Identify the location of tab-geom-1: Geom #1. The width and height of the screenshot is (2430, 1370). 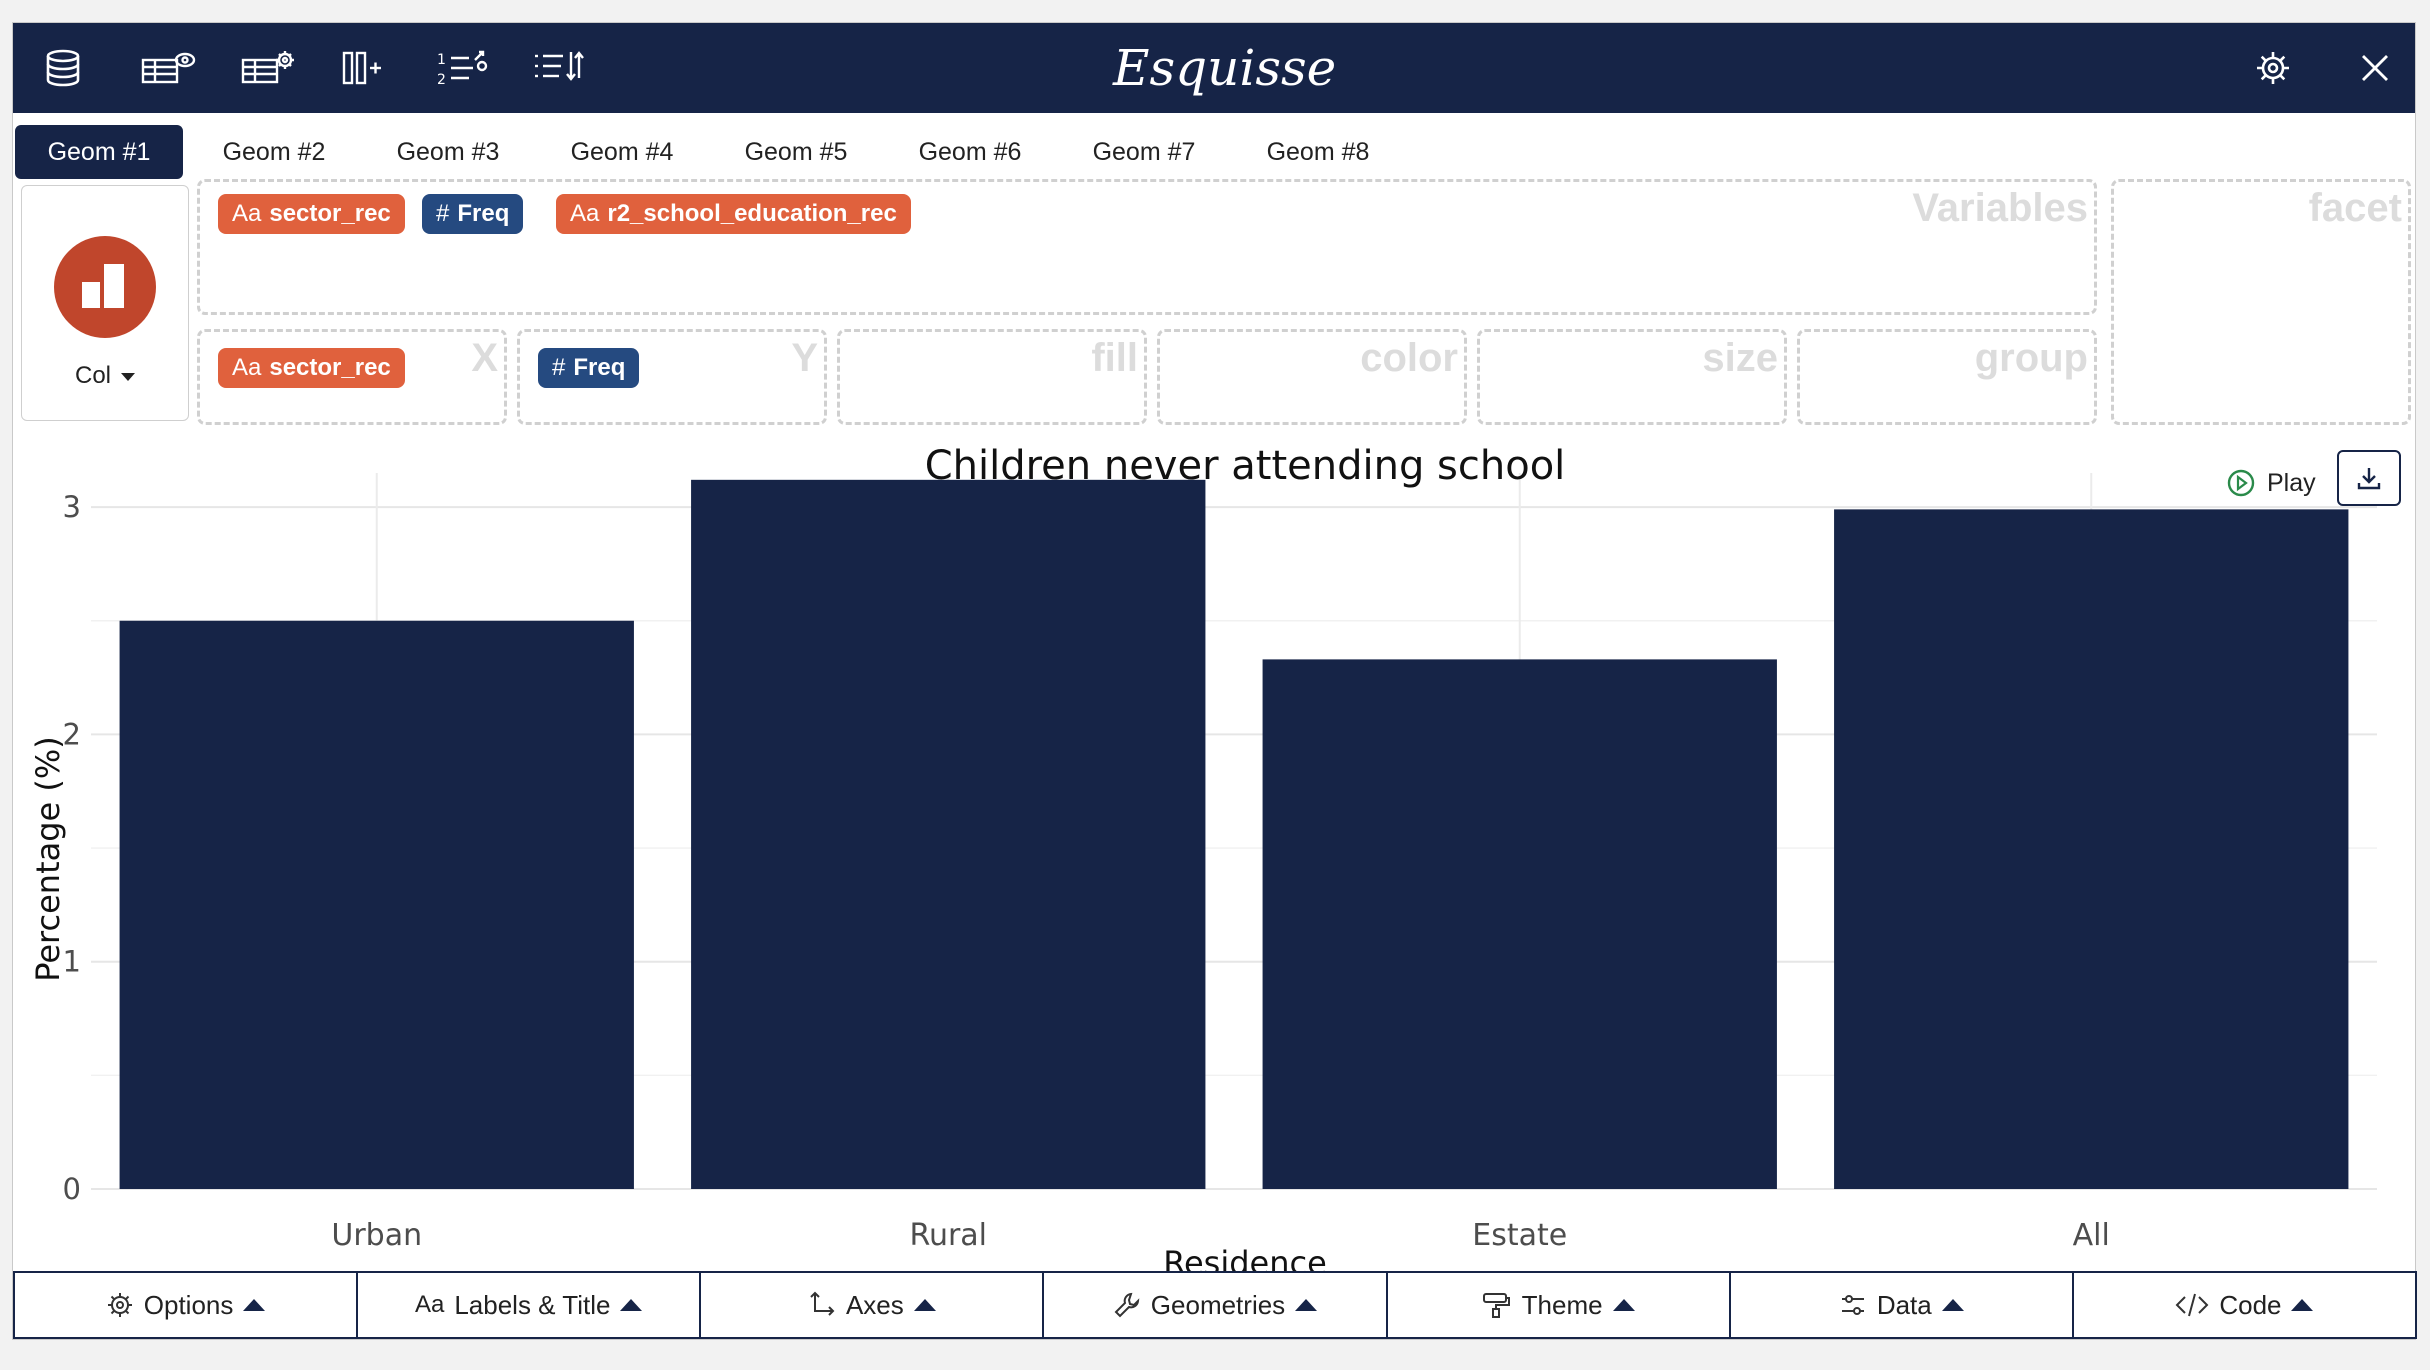
(99, 152).